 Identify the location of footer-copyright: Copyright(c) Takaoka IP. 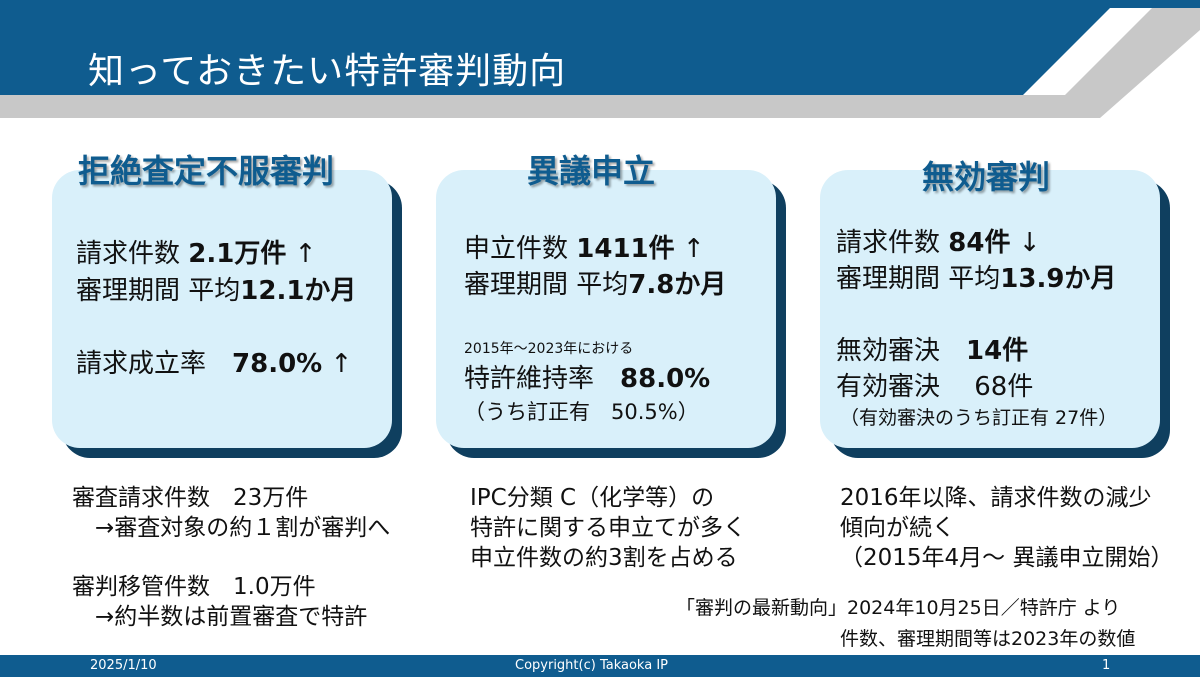
(591, 665).